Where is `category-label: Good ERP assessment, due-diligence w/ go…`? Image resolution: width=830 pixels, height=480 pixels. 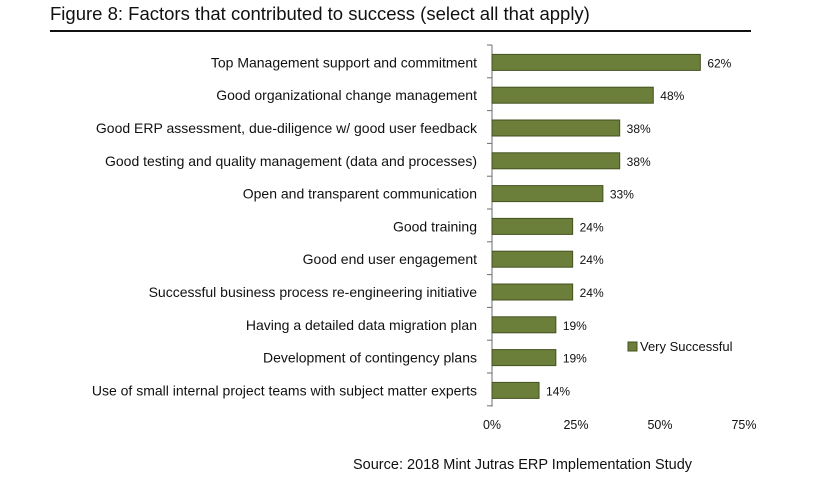
category-label: Good ERP assessment, due-diligence w/ go… is located at coordinates (287, 128).